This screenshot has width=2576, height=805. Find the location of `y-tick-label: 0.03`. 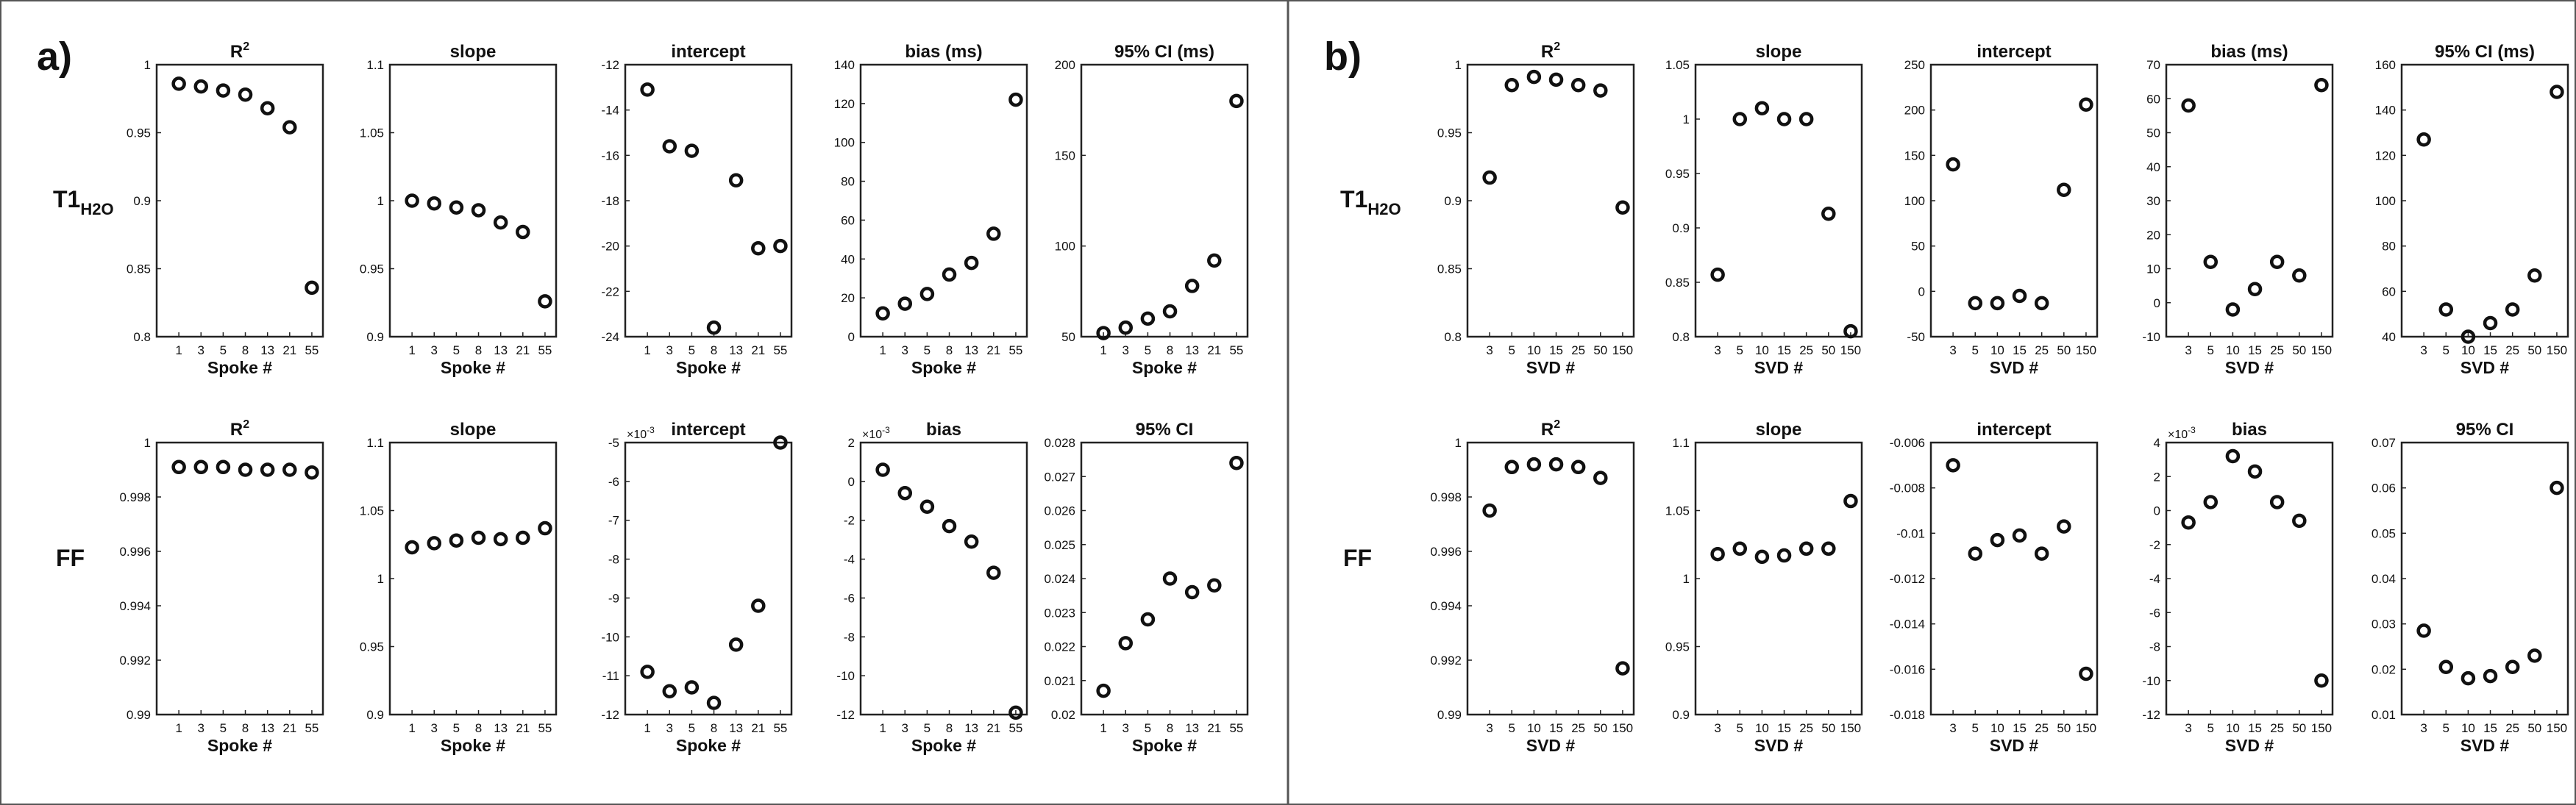

y-tick-label: 0.03 is located at coordinates (2384, 625).